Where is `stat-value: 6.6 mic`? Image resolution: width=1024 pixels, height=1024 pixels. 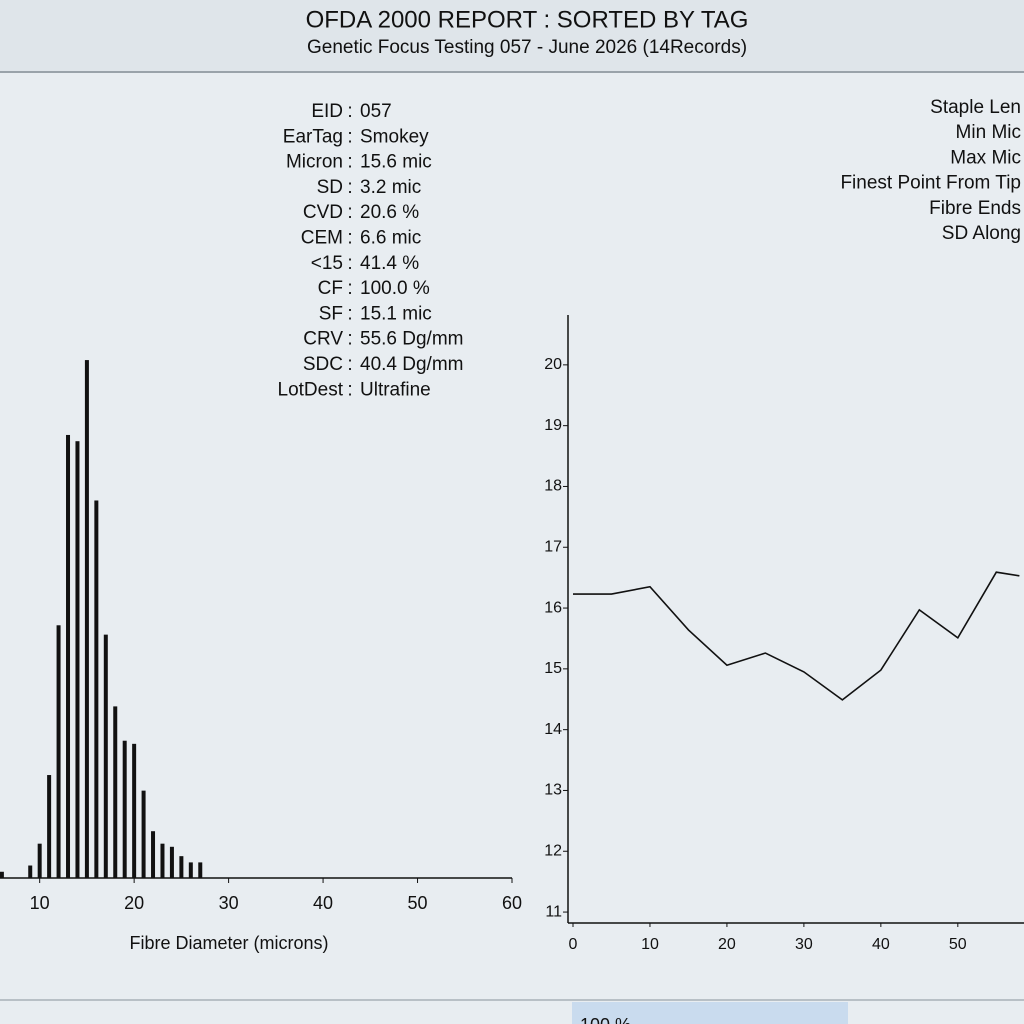 stat-value: 6.6 mic is located at coordinates (390, 238).